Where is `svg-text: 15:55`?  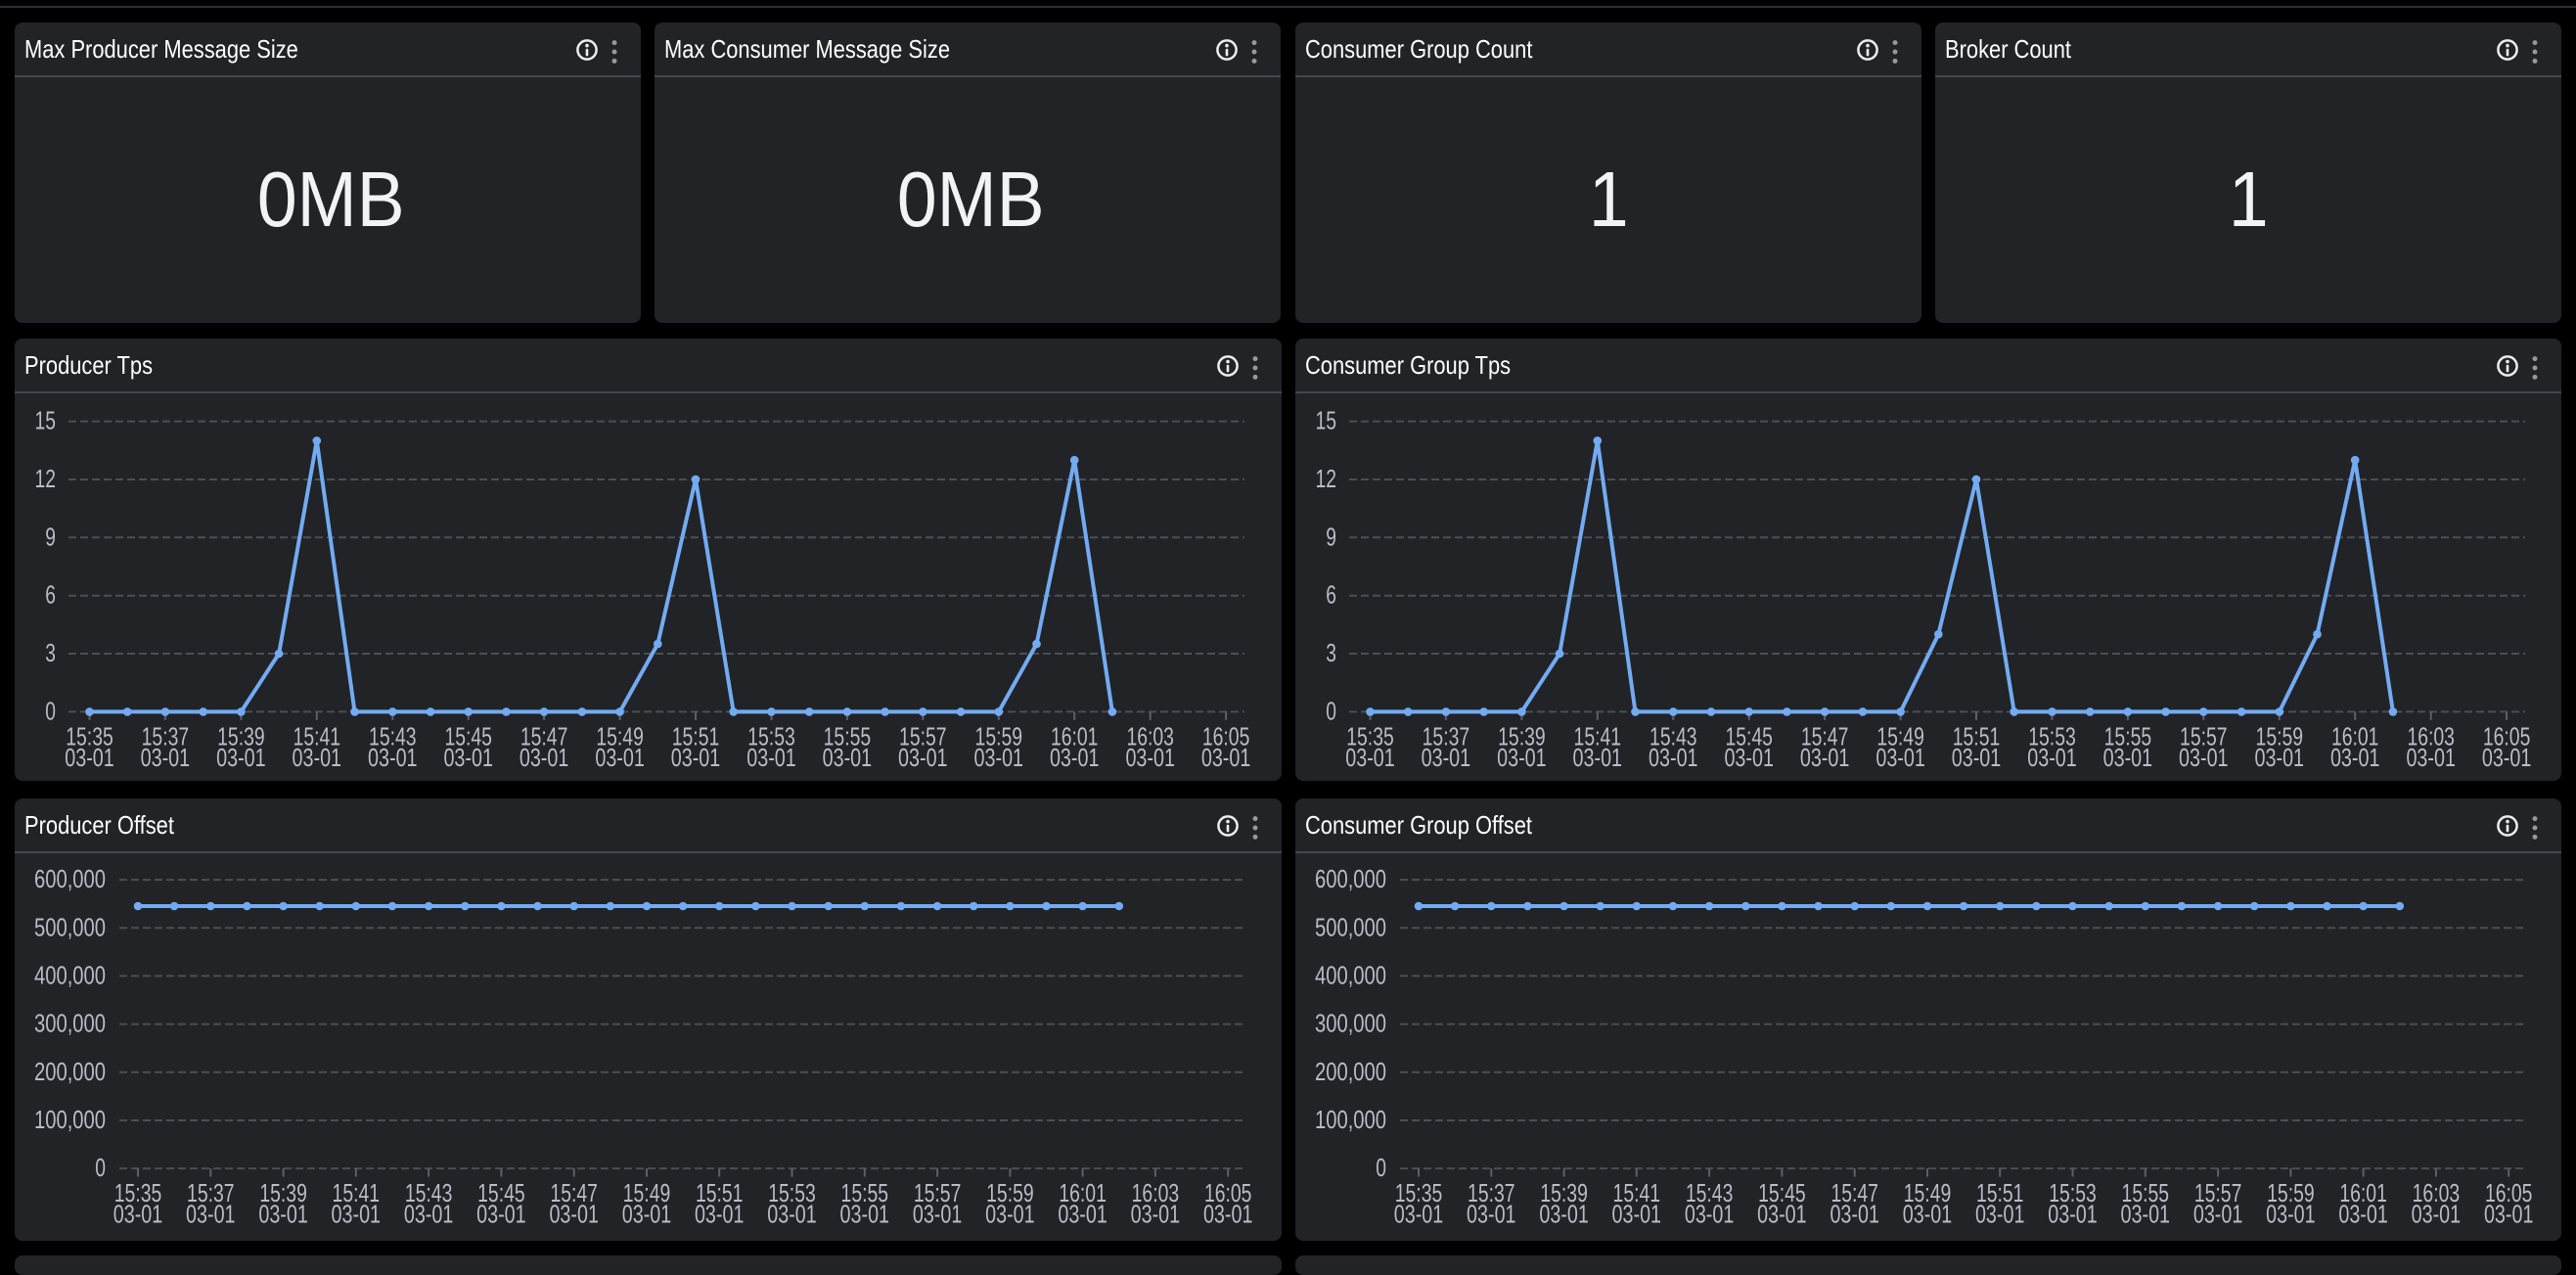 svg-text: 15:55 is located at coordinates (2146, 1193).